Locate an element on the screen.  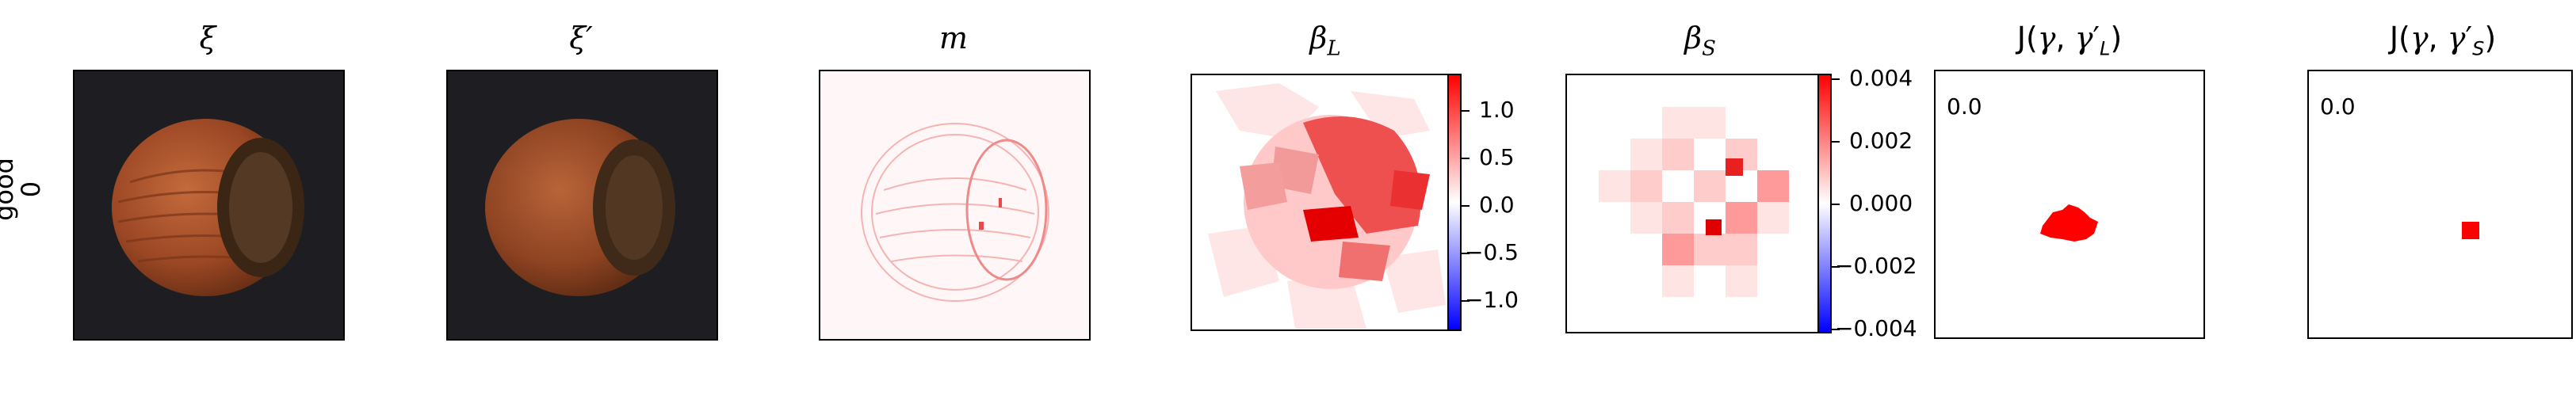
colorbar-beta-l-tick-2: 0.5 is located at coordinates (1497, 157).